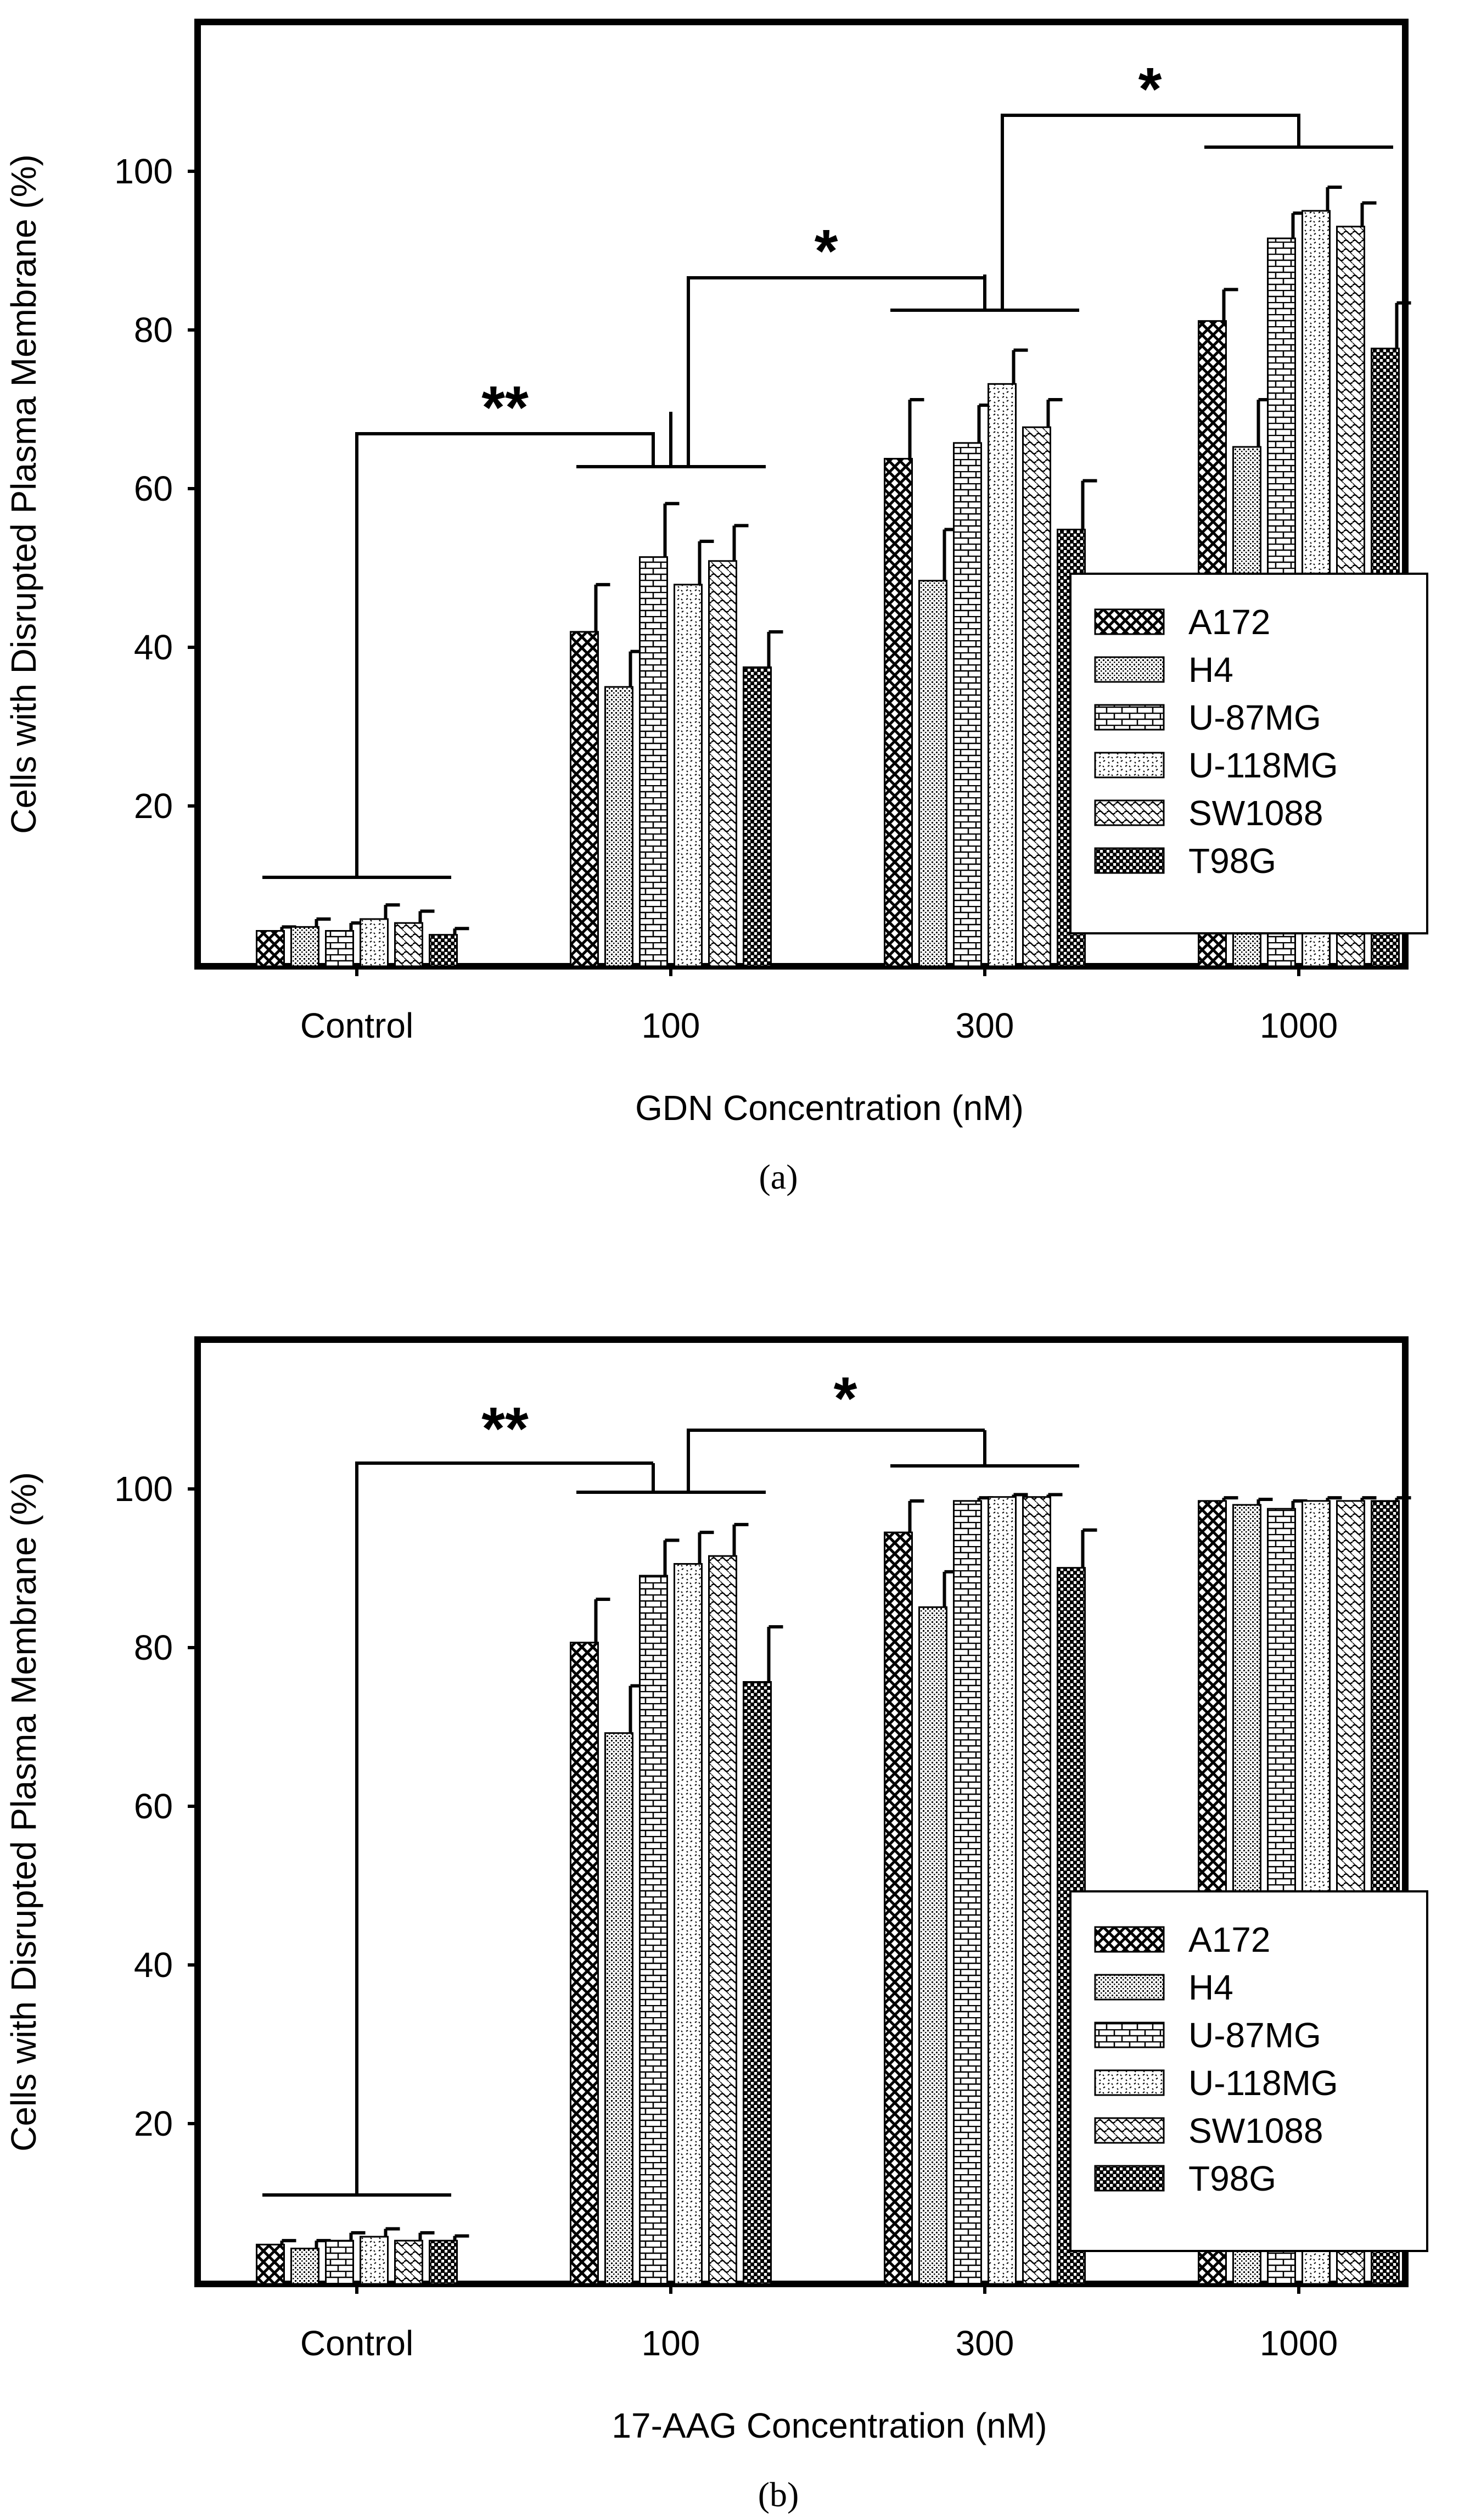 The image size is (1481, 2520). Describe the element at coordinates (829, 1108) in the screenshot. I see `x-axis-label: GDN Concentration (nM)` at that location.